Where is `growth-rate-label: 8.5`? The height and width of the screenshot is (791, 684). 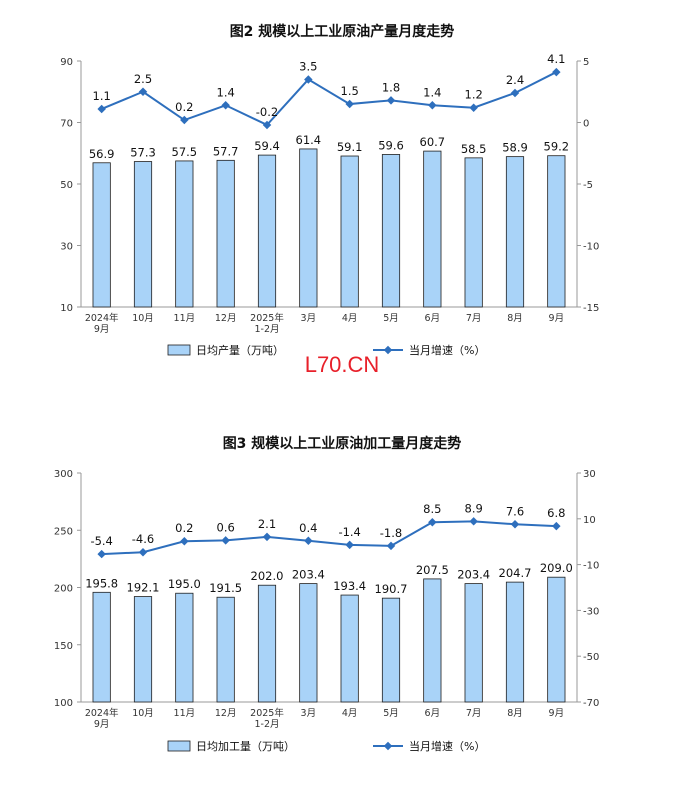 growth-rate-label: 8.5 is located at coordinates (432, 509).